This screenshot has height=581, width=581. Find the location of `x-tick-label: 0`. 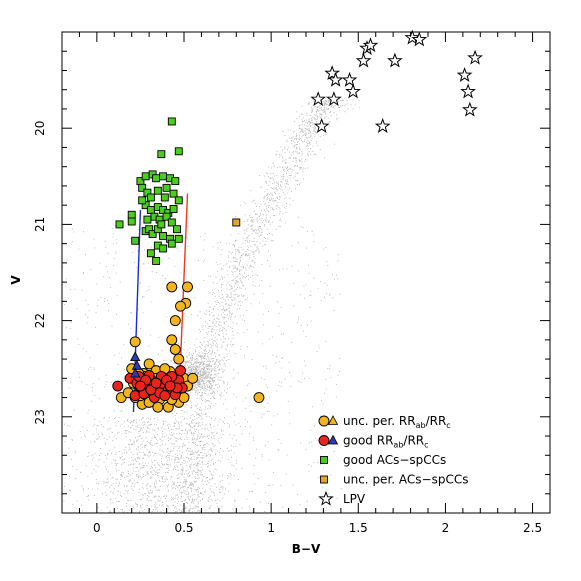

x-tick-label: 0 is located at coordinates (97, 528).